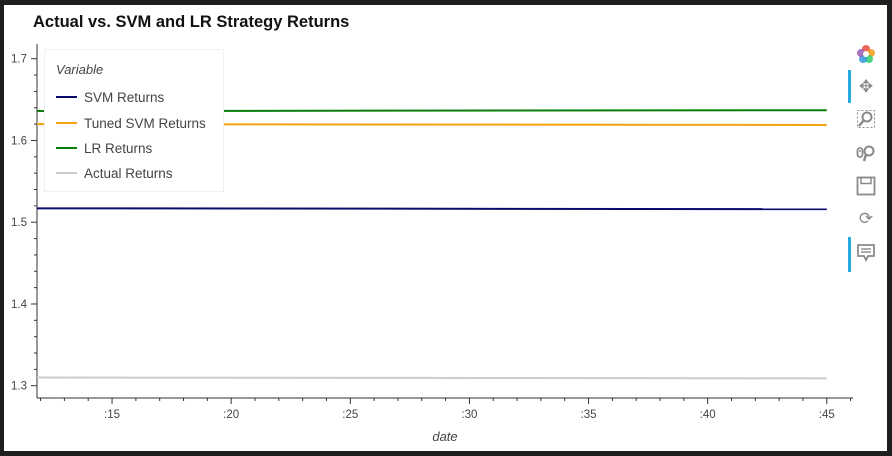 The width and height of the screenshot is (892, 456). Describe the element at coordinates (124, 97) in the screenshot. I see `legend-label: SVM Returns` at that location.